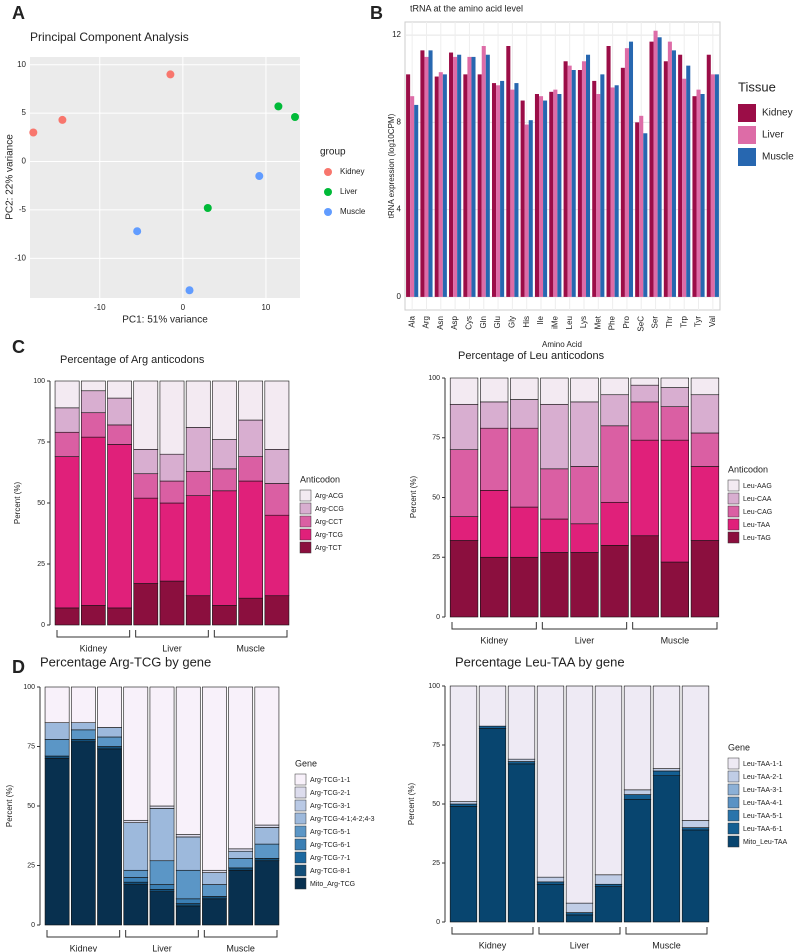 Image resolution: width=796 pixels, height=952 pixels. Describe the element at coordinates (763, 777) in the screenshot. I see `legend-label: Leu-TAA-2-1` at that location.